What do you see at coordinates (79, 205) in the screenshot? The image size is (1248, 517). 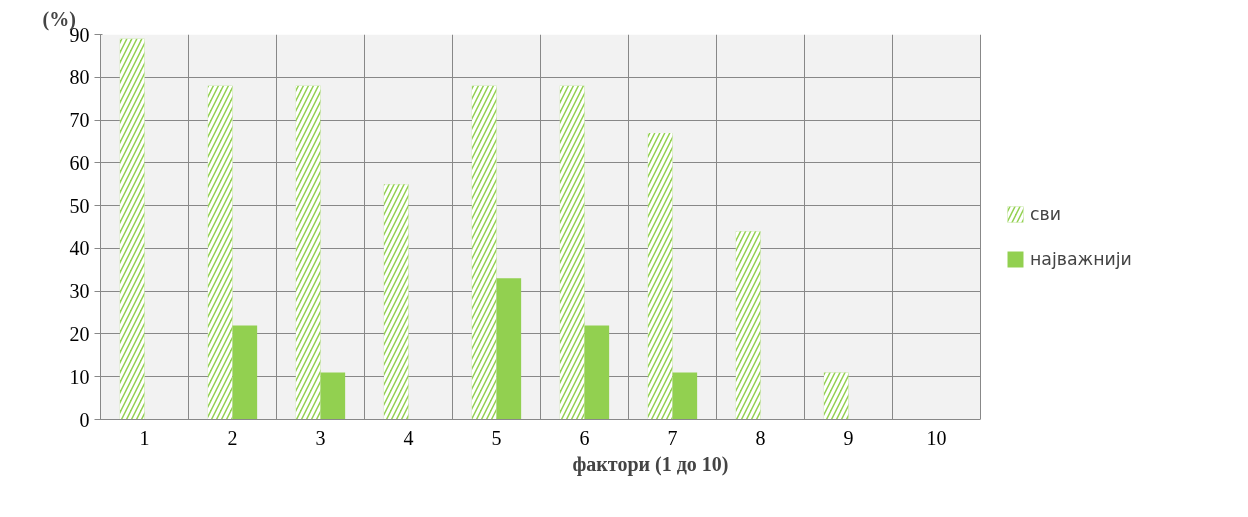 I see `y-tick-label: 50` at bounding box center [79, 205].